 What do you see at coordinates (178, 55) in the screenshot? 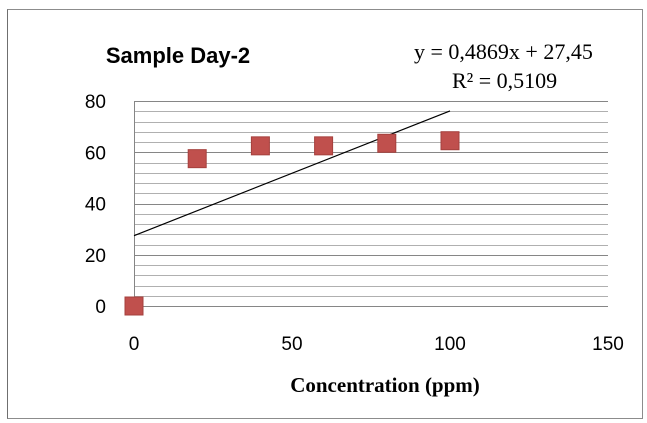
I see `chart-title: Sample Day-2` at bounding box center [178, 55].